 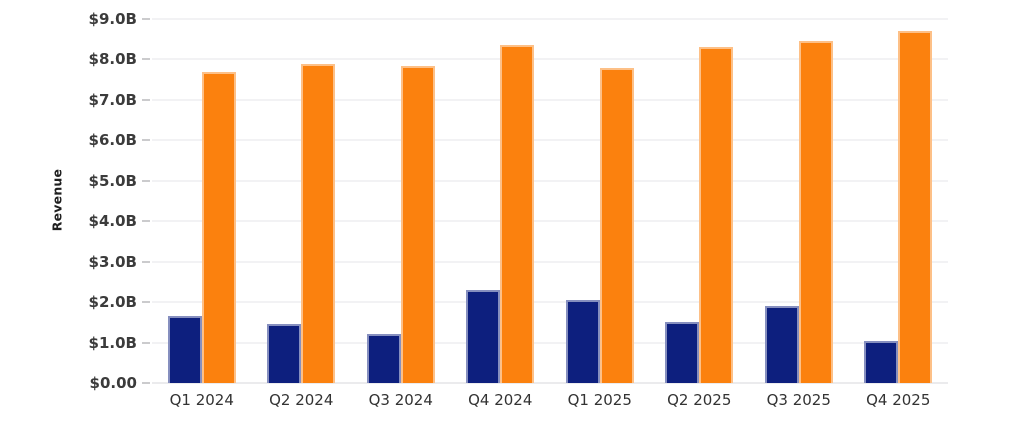 I want to click on bar-group-q1-2025, so click(x=600, y=201).